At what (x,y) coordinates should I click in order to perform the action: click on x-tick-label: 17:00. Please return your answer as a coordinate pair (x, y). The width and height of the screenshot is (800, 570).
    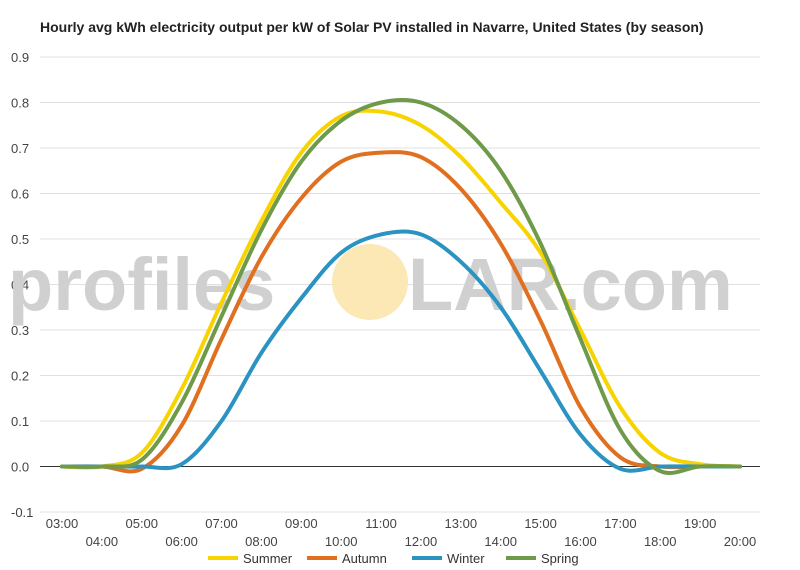
    Looking at the image, I should click on (620, 523).